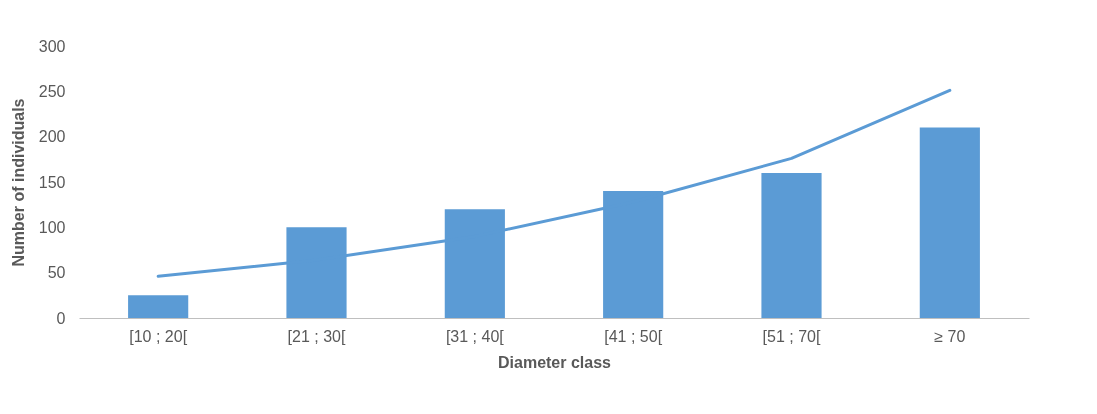  Describe the element at coordinates (18, 182) in the screenshot. I see `y-axis-title: Number of individuals` at that location.